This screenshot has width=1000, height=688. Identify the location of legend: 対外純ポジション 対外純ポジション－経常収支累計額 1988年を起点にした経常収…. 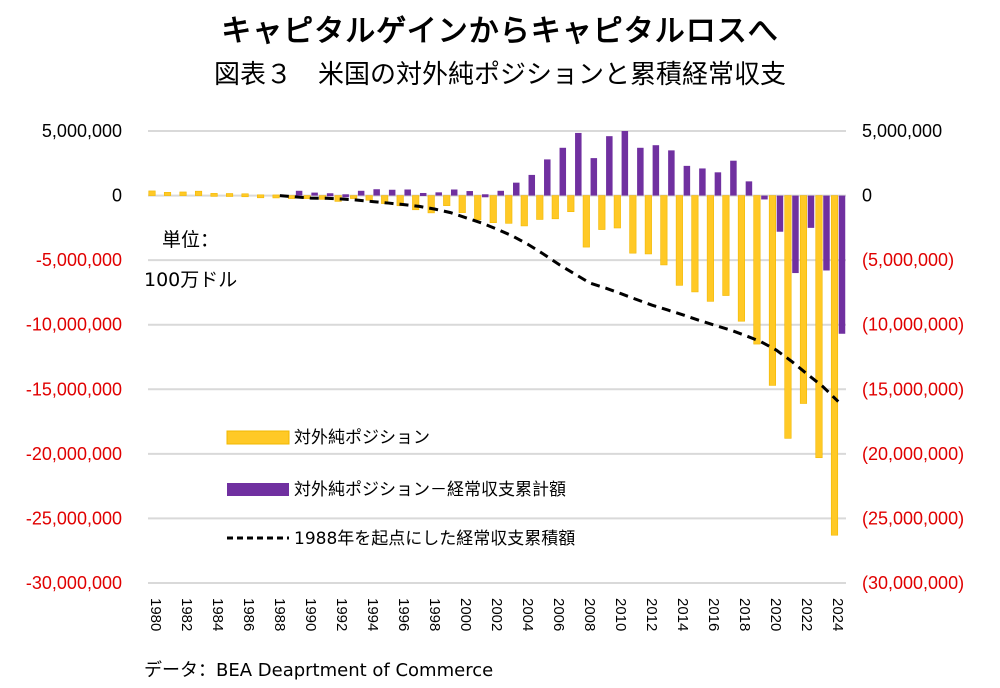
(400, 488).